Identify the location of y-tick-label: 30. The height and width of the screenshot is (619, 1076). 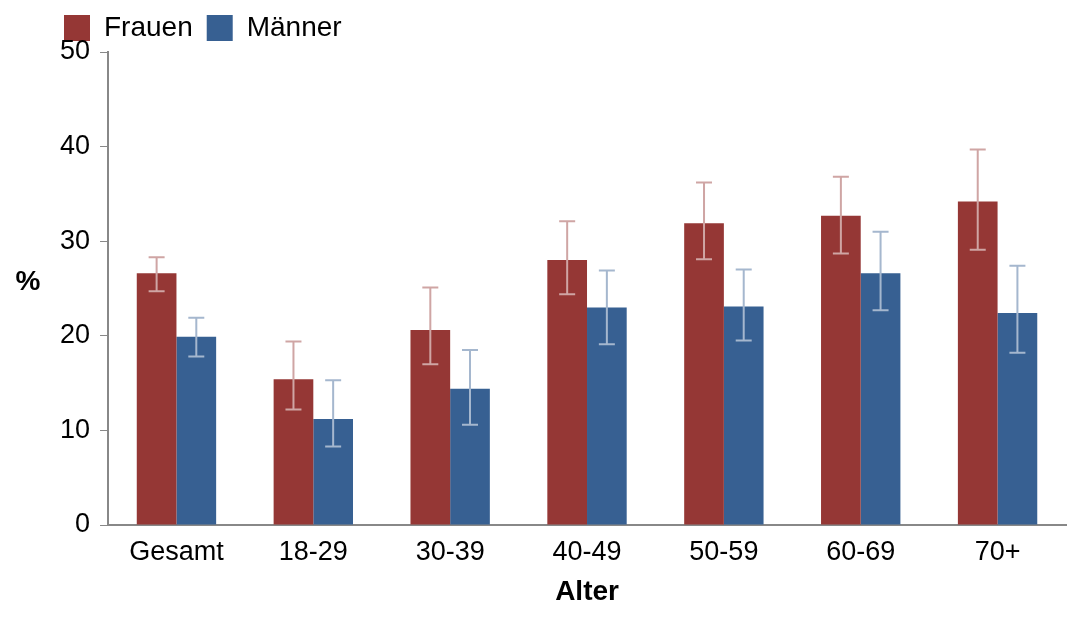
(75, 239).